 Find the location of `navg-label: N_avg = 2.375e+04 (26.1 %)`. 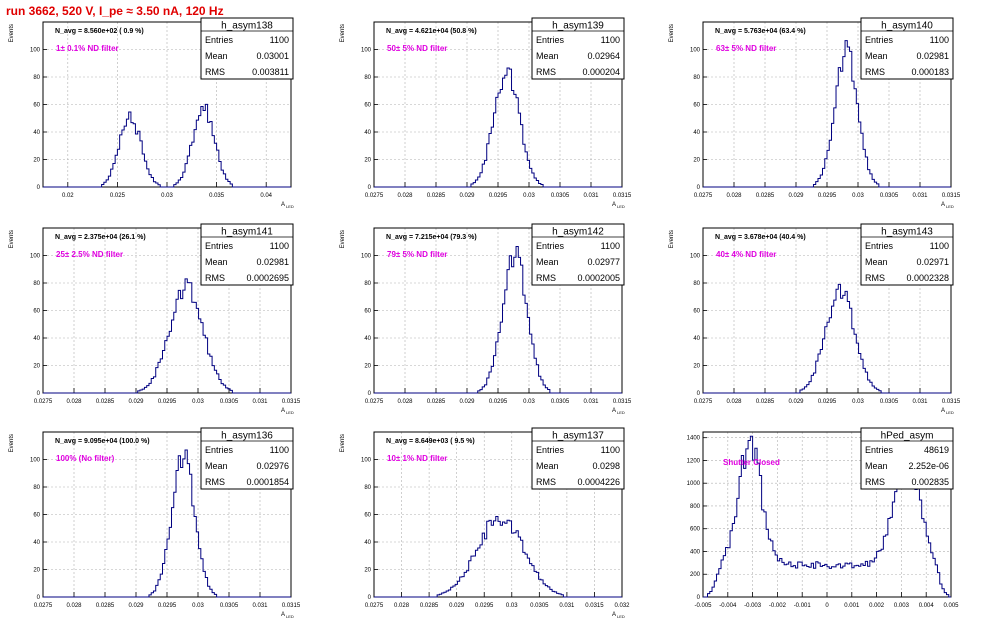

navg-label: N_avg = 2.375e+04 (26.1 %) is located at coordinates (100, 237).